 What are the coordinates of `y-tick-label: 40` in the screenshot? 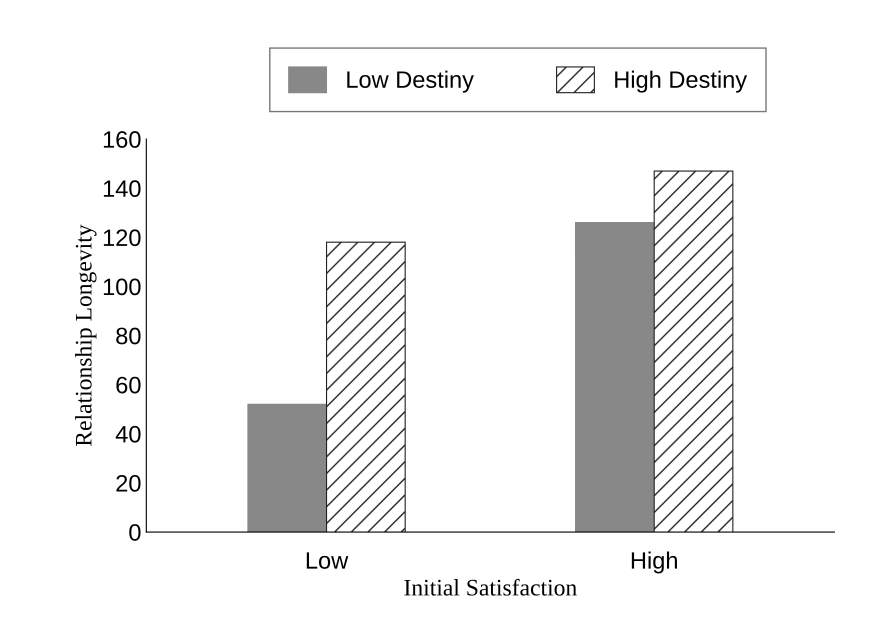 It's located at (128, 434).